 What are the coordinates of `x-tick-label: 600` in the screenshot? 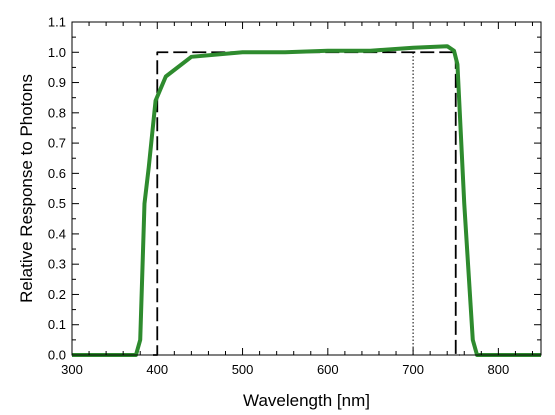 It's located at (328, 369).